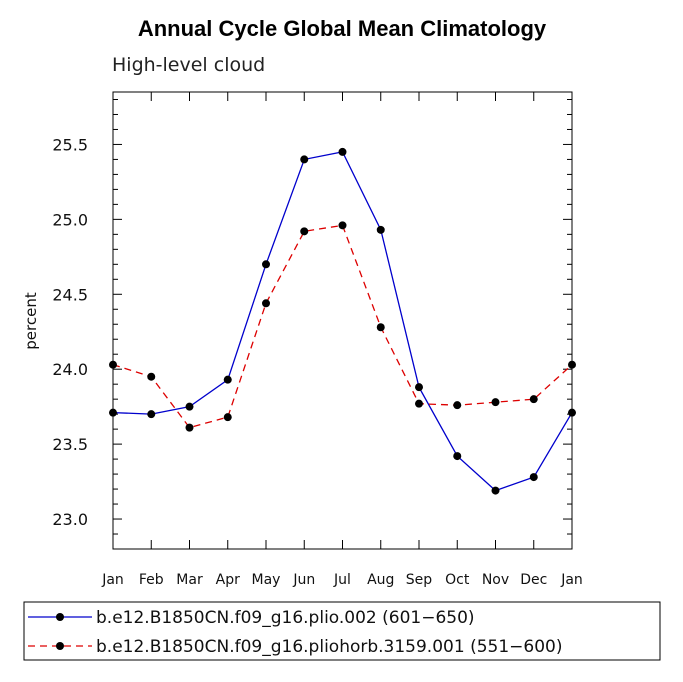 The height and width of the screenshot is (682, 683). I want to click on x-tick-label: Apr, so click(228, 580).